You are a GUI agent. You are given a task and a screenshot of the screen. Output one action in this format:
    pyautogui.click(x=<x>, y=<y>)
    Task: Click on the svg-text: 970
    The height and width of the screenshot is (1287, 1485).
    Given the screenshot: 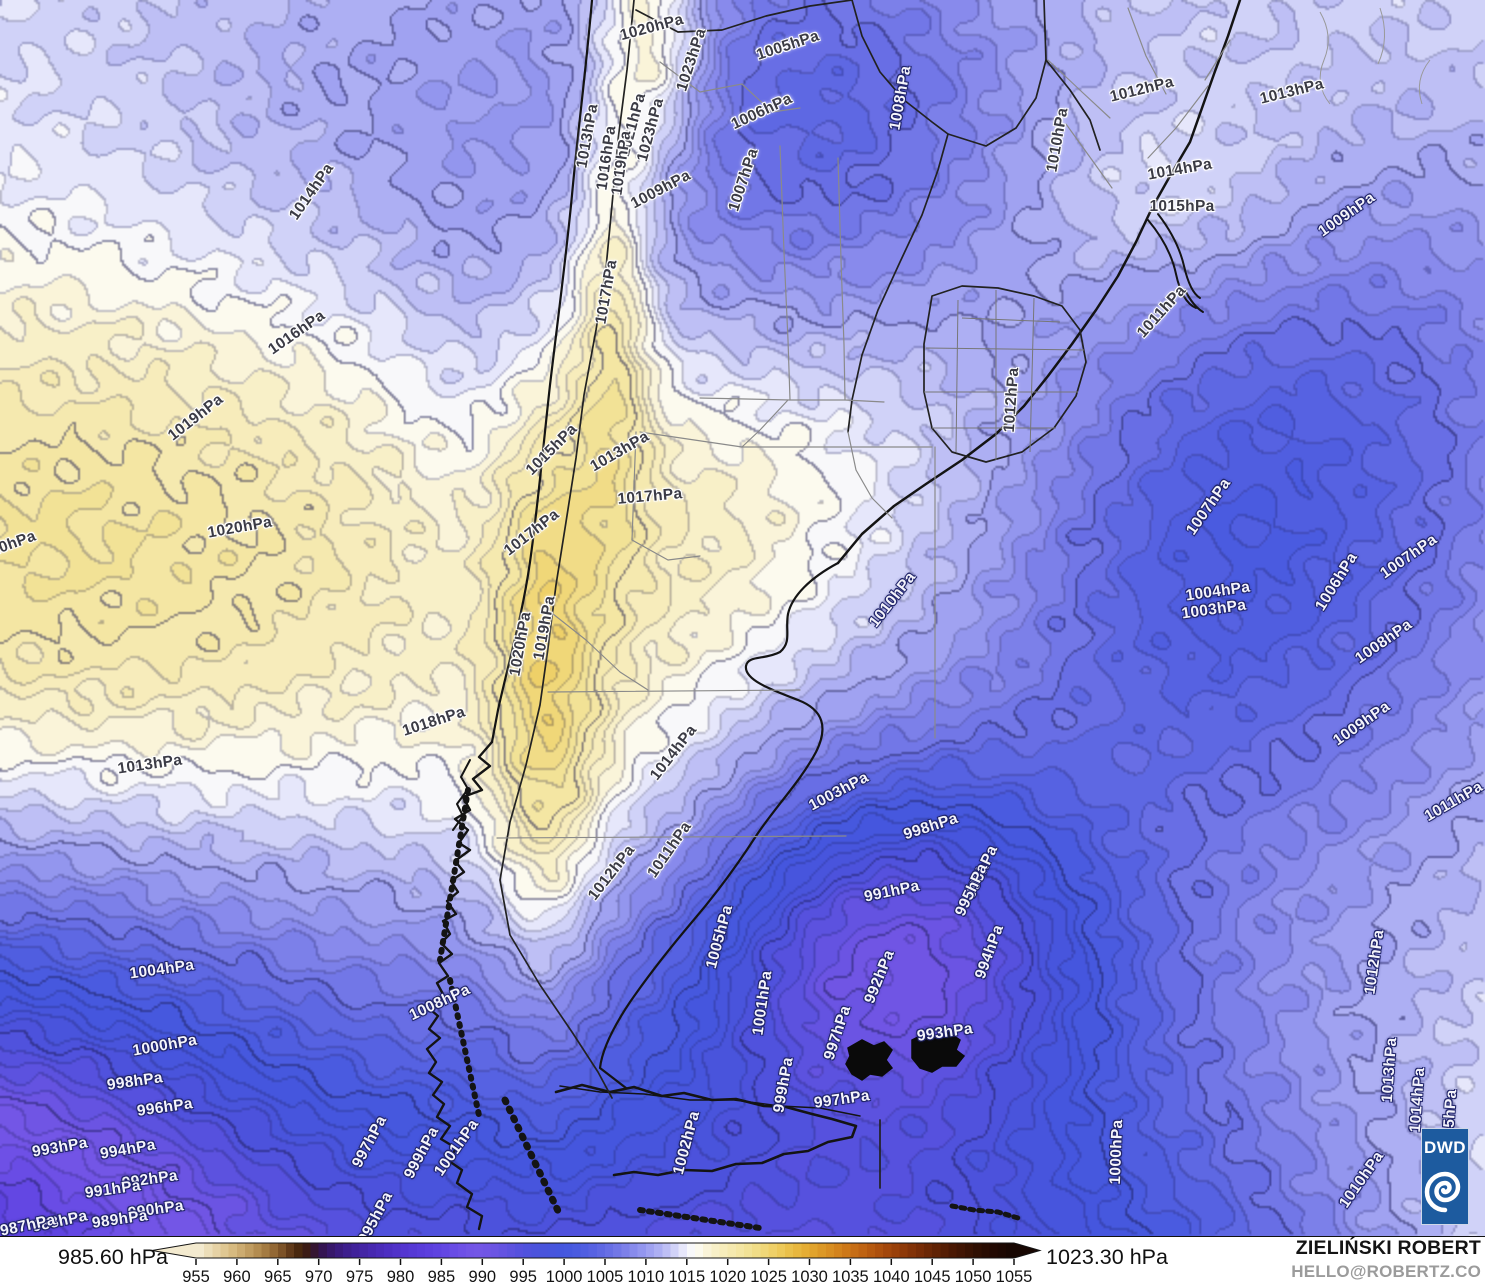 What is the action you would take?
    pyautogui.click(x=319, y=1277)
    